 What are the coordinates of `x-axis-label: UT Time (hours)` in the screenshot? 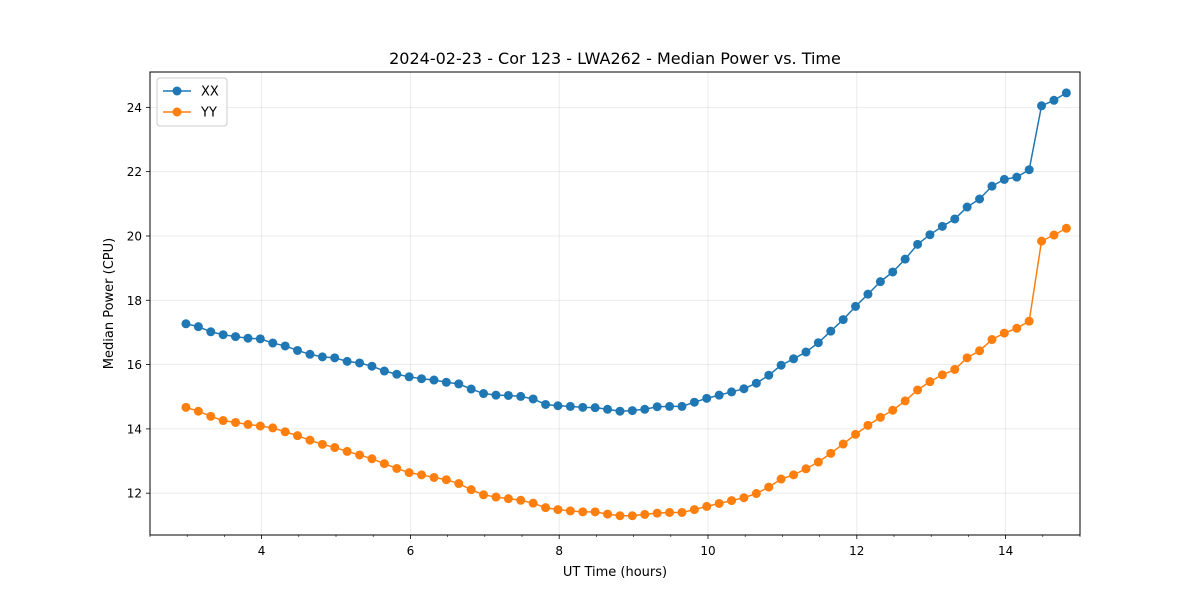 It's located at (615, 572).